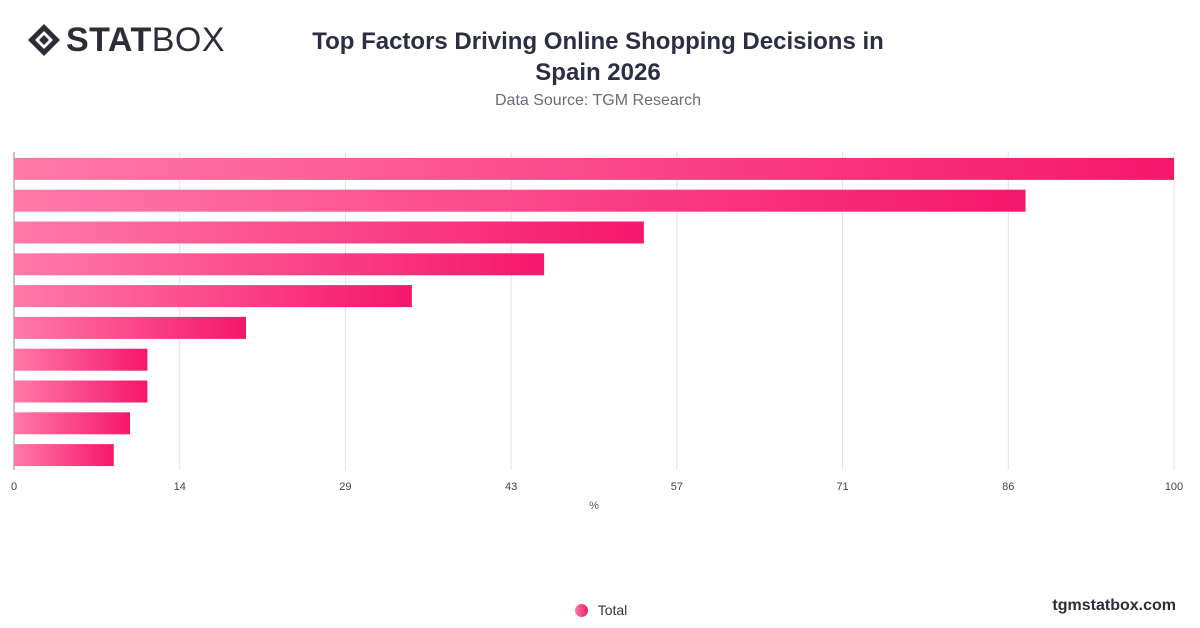  Describe the element at coordinates (594, 506) in the screenshot. I see `x-axis-label: %` at that location.